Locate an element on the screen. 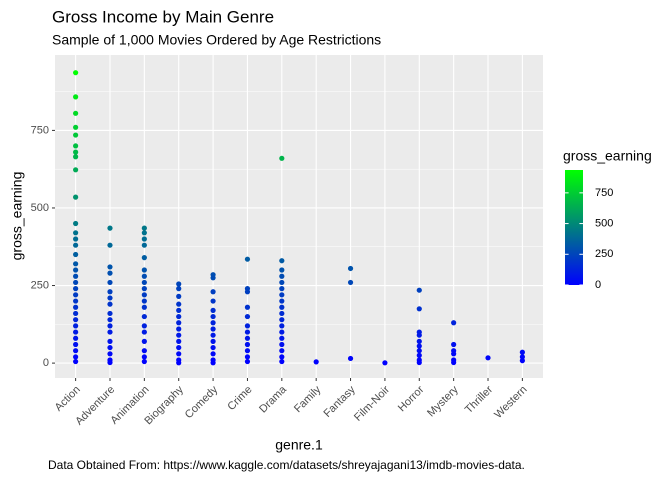 The width and height of the screenshot is (672, 480). colorbar-label: 0 is located at coordinates (598, 285).